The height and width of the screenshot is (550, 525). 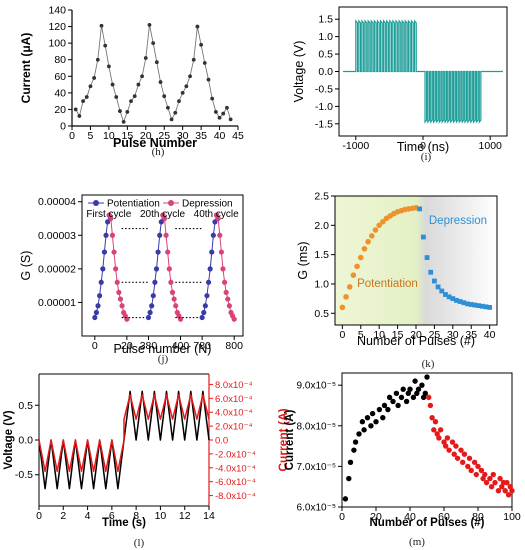 What do you see at coordinates (355, 146) in the screenshot?
I see `x-tick-label: -1000` at bounding box center [355, 146].